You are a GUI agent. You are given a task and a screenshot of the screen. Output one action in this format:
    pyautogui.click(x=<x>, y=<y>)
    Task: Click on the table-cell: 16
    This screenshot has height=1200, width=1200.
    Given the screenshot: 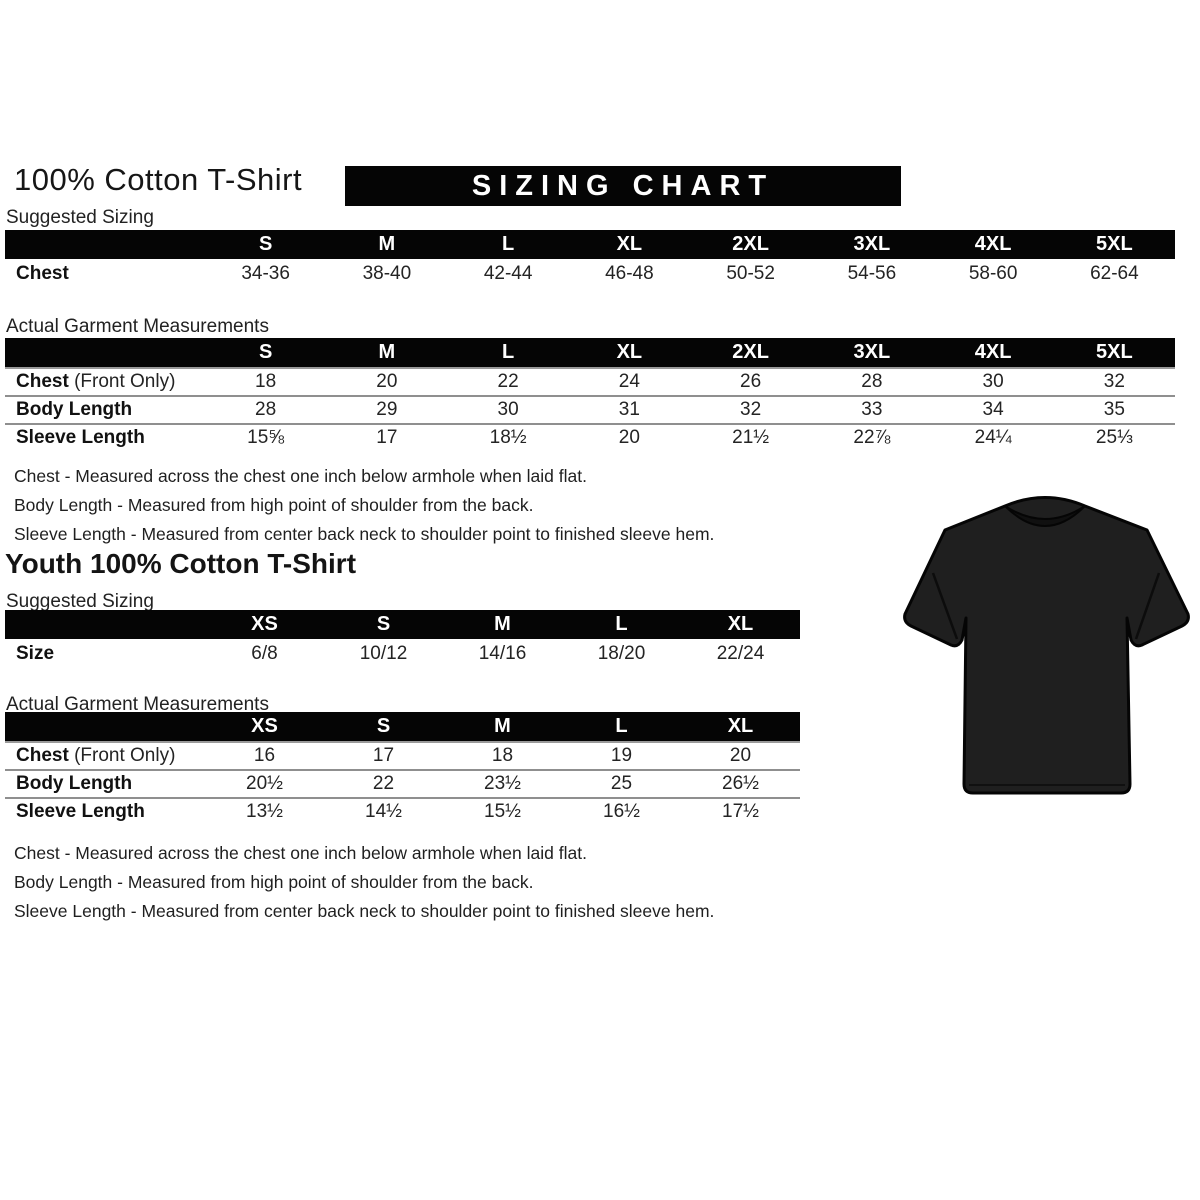 What is the action you would take?
    pyautogui.click(x=264, y=755)
    